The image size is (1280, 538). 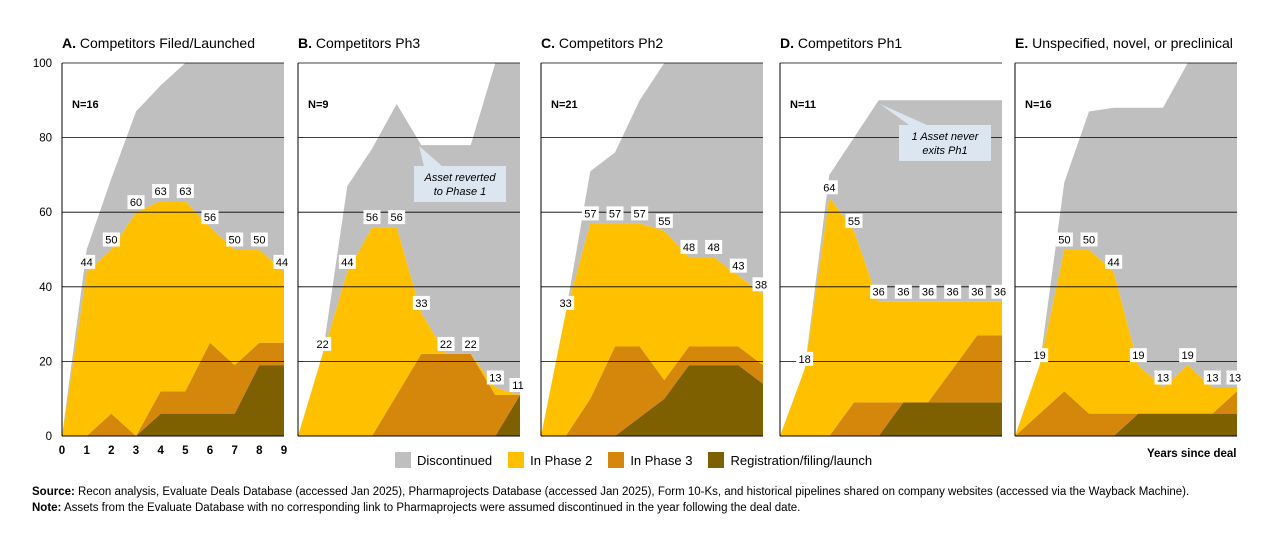 I want to click on legend-item-phase3: In Phase 3, so click(x=650, y=460).